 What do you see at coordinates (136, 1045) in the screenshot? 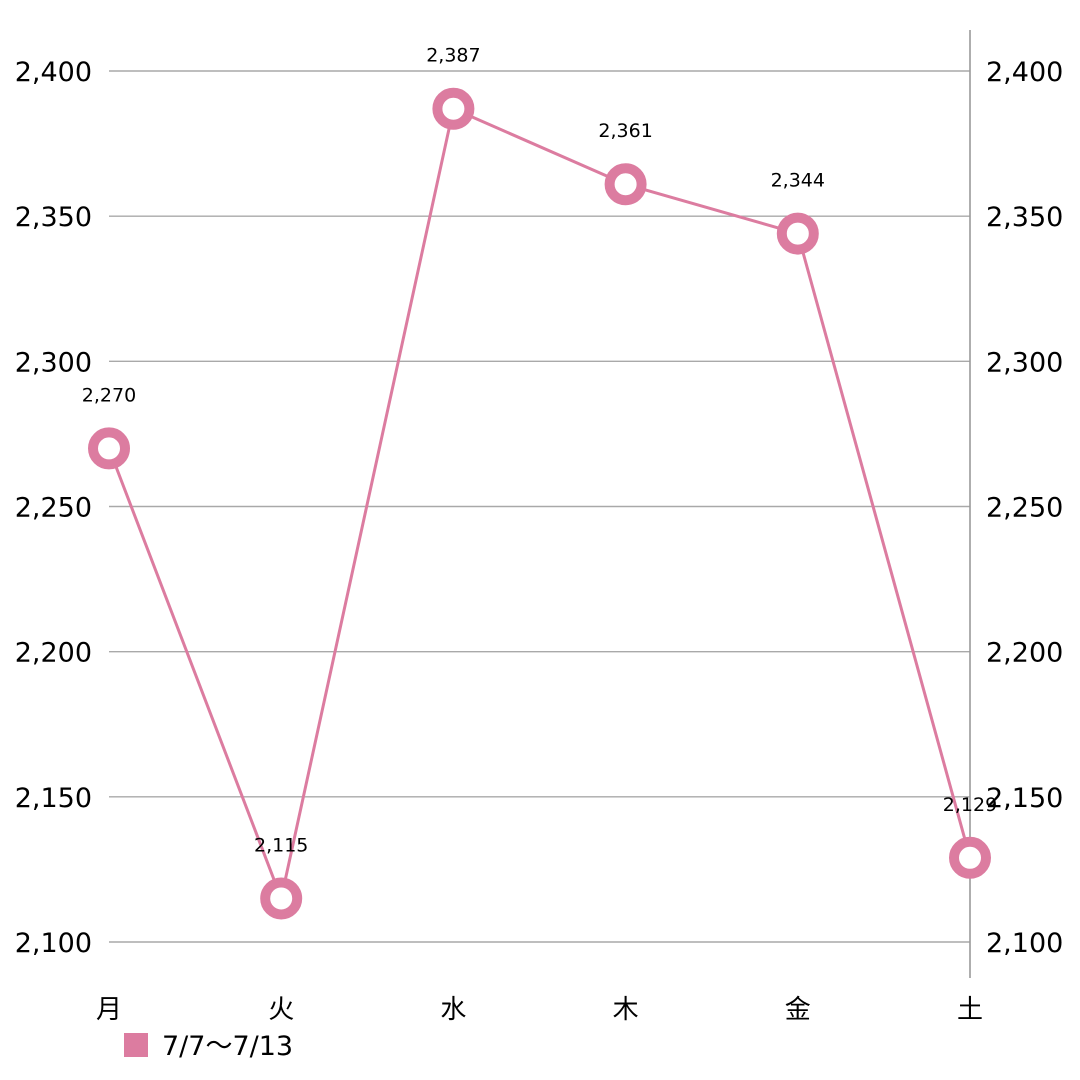
I see `legend-swatch` at bounding box center [136, 1045].